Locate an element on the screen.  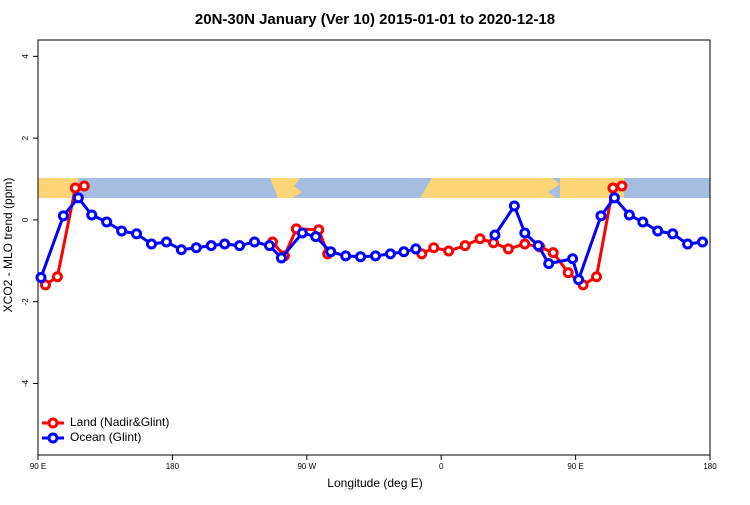
y-tick-label: 4 is located at coordinates (25, 56).